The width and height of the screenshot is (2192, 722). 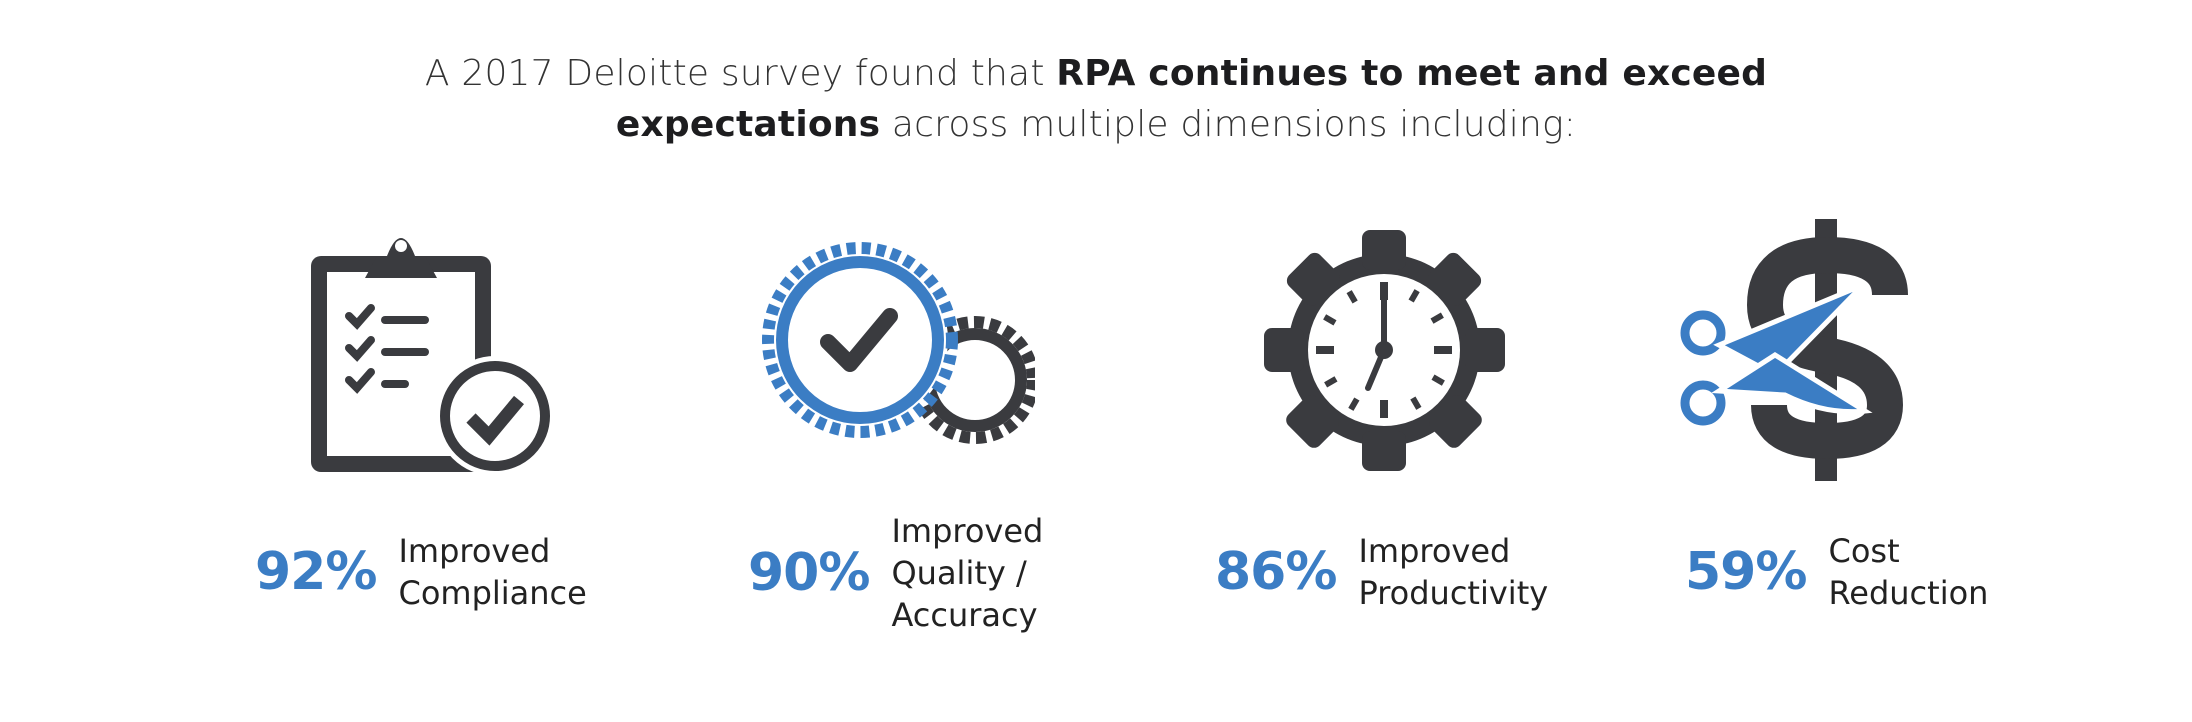 What do you see at coordinates (492, 572) in the screenshot?
I see `stat-label: Improved Compliance` at bounding box center [492, 572].